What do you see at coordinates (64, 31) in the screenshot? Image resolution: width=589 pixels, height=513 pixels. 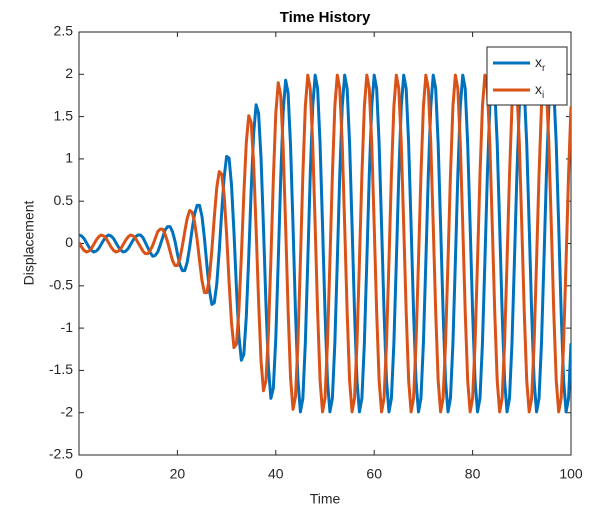 I see `y-tick-label: 2.5` at bounding box center [64, 31].